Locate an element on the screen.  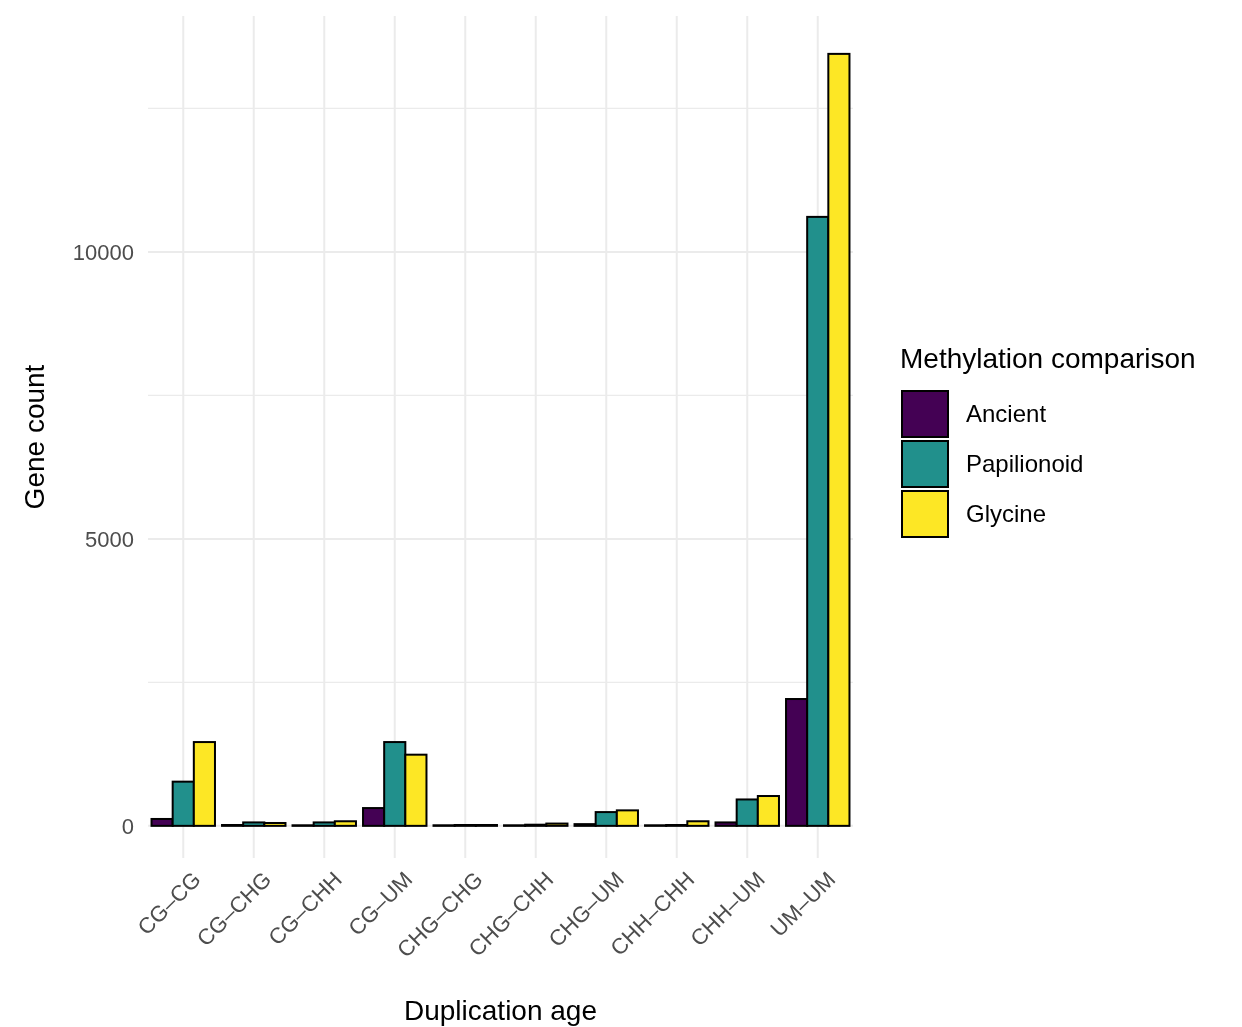
y-tick-label: 10000 is located at coordinates (103, 252).